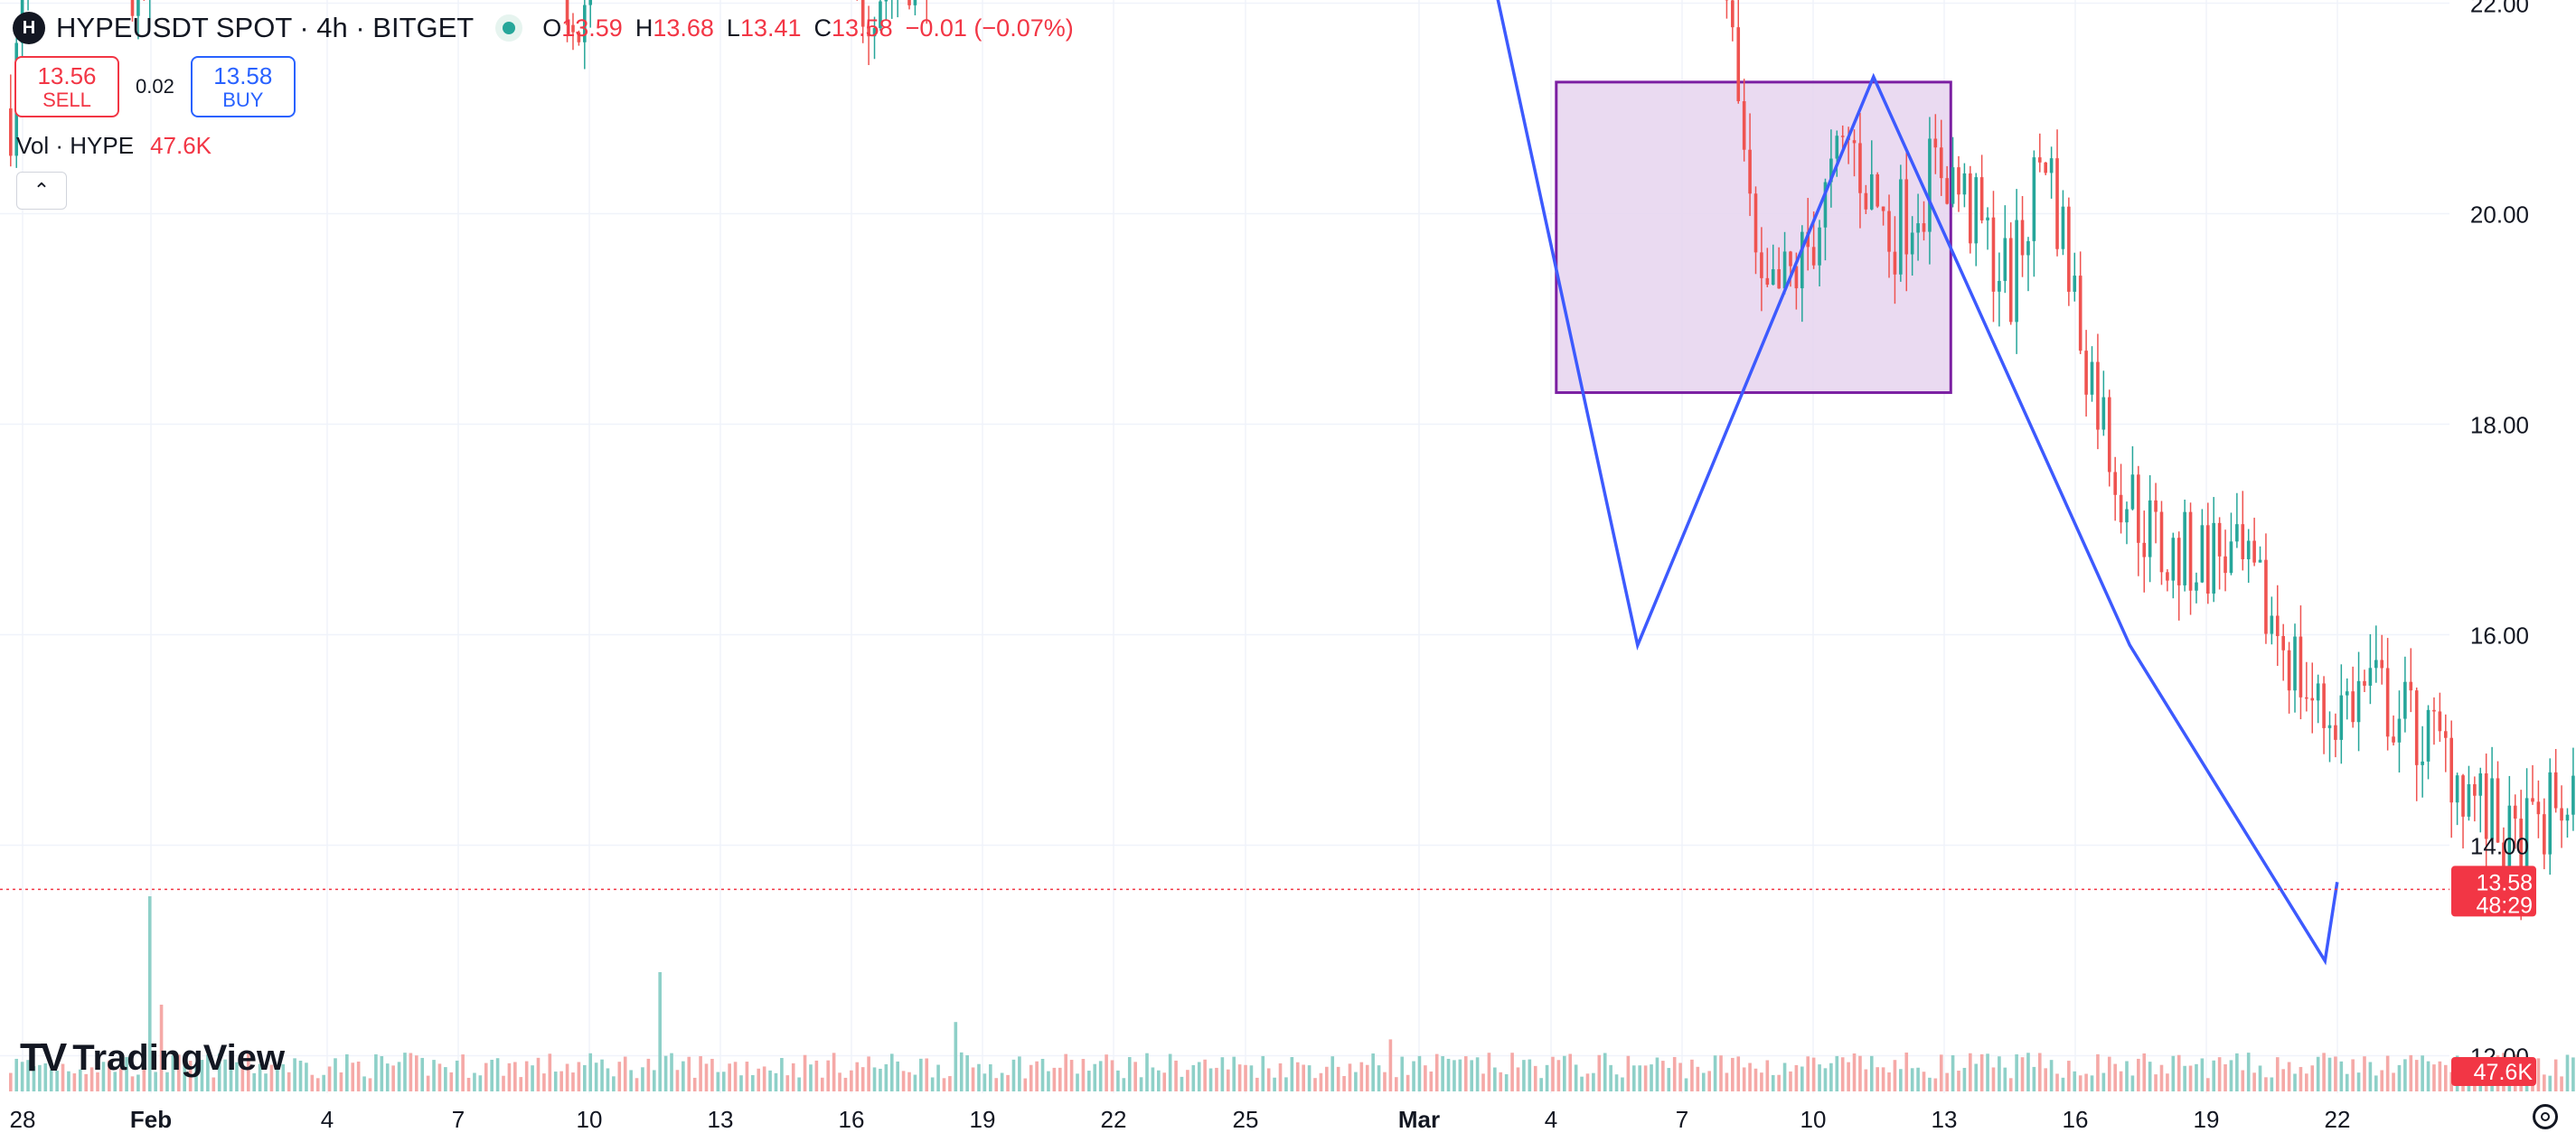  What do you see at coordinates (2499, 215) in the screenshot?
I see `price-tick-label: 20.00` at bounding box center [2499, 215].